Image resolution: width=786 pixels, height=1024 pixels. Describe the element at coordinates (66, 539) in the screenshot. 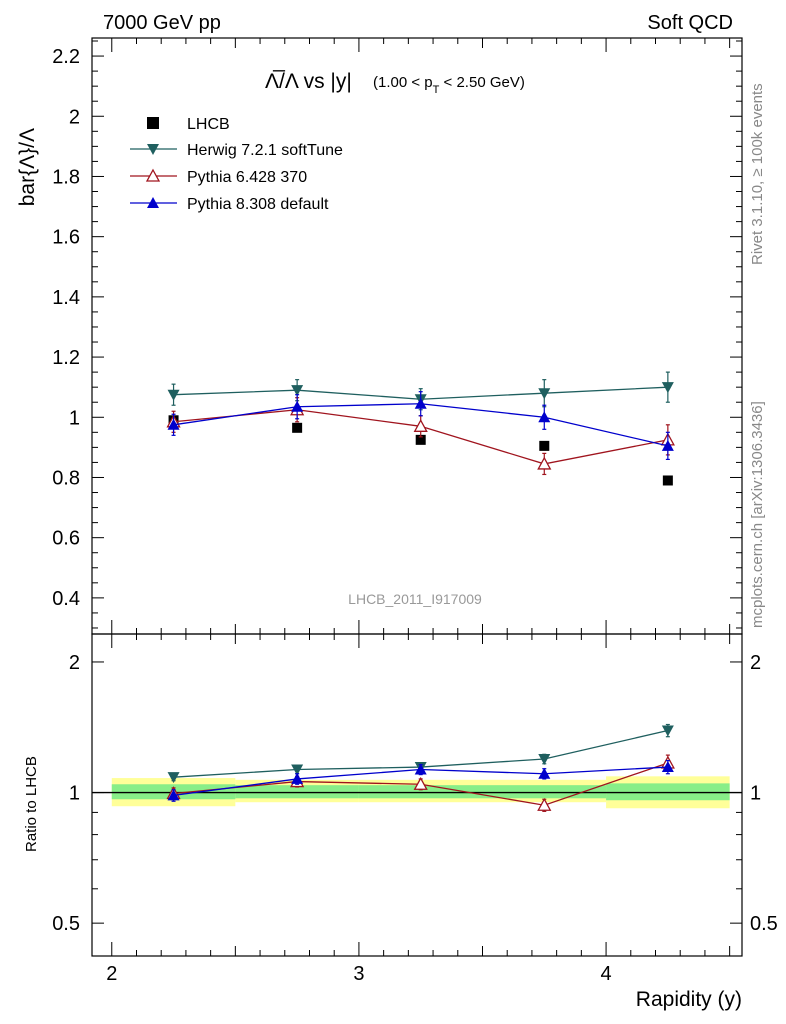

I see `main-y-tick-label: 0.6` at that location.